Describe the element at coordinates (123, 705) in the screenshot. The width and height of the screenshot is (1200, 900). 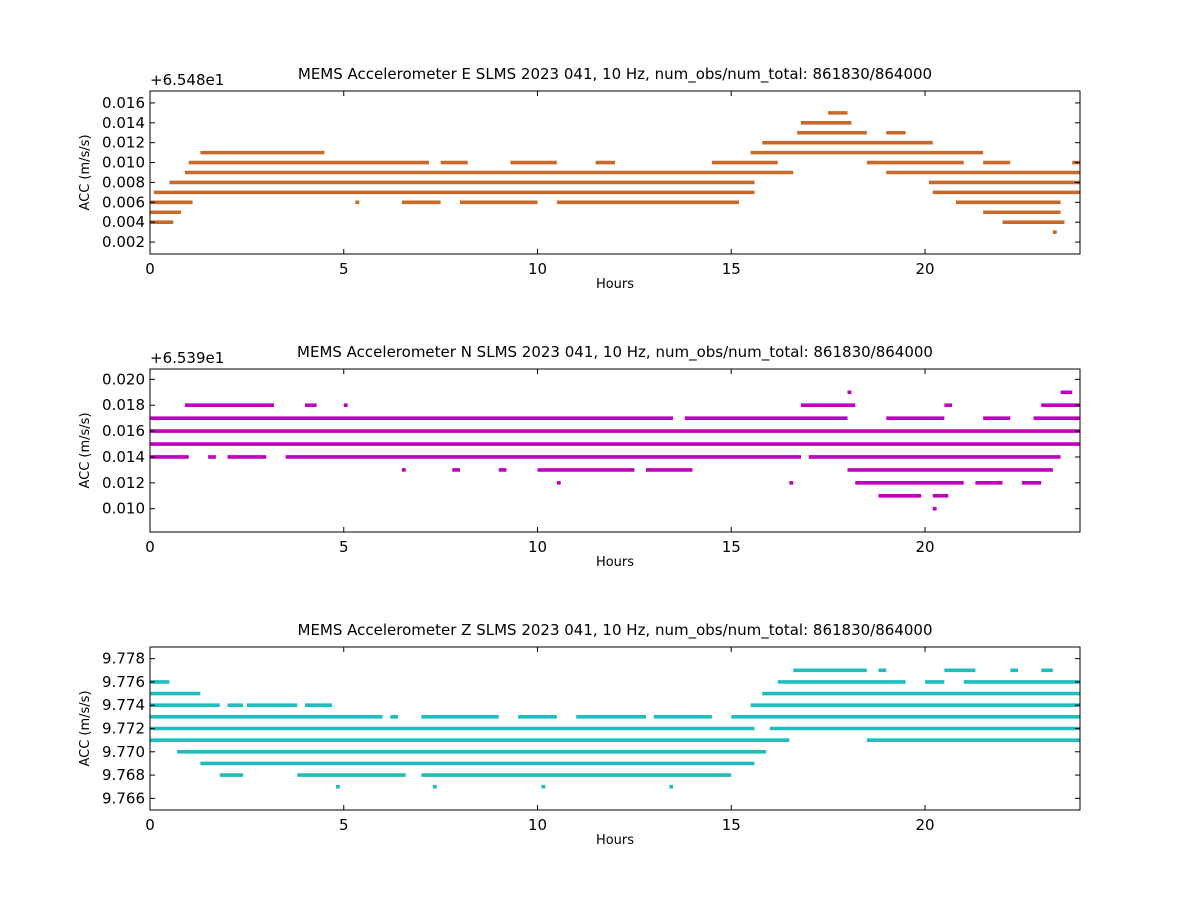
I see `y-tick-label: 9.774` at that location.